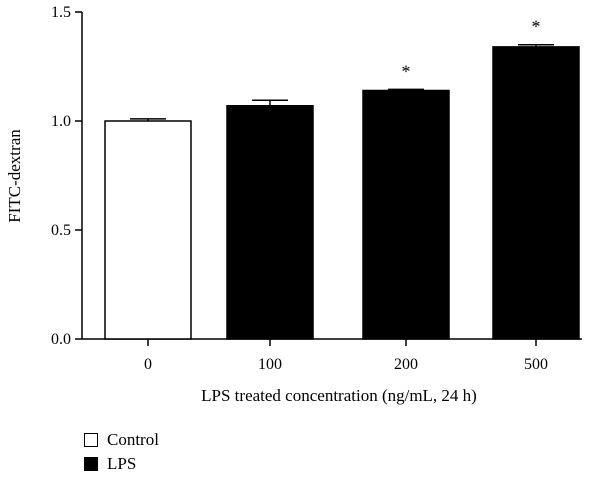 Image resolution: width=600 pixels, height=479 pixels. Describe the element at coordinates (61, 230) in the screenshot. I see `y-tick-label: 0.5` at that location.